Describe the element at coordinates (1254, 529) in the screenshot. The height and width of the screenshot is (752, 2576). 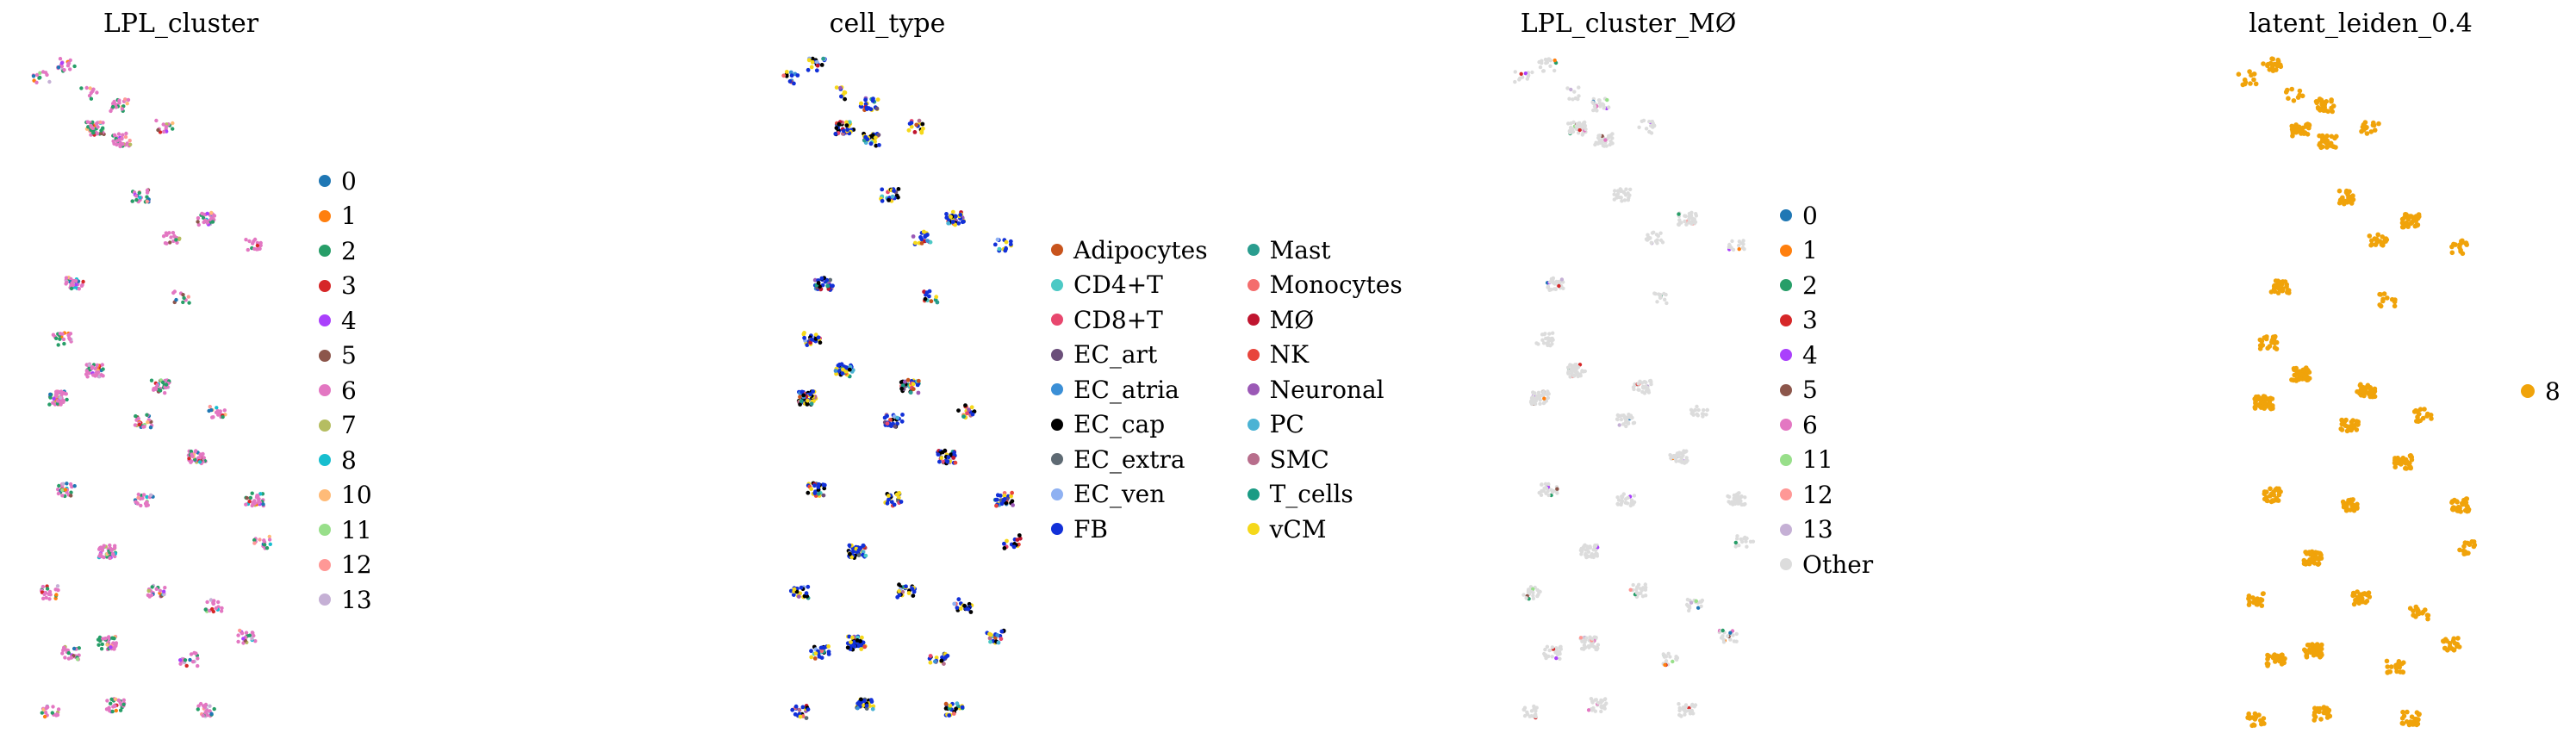
I see `legend-marker` at that location.